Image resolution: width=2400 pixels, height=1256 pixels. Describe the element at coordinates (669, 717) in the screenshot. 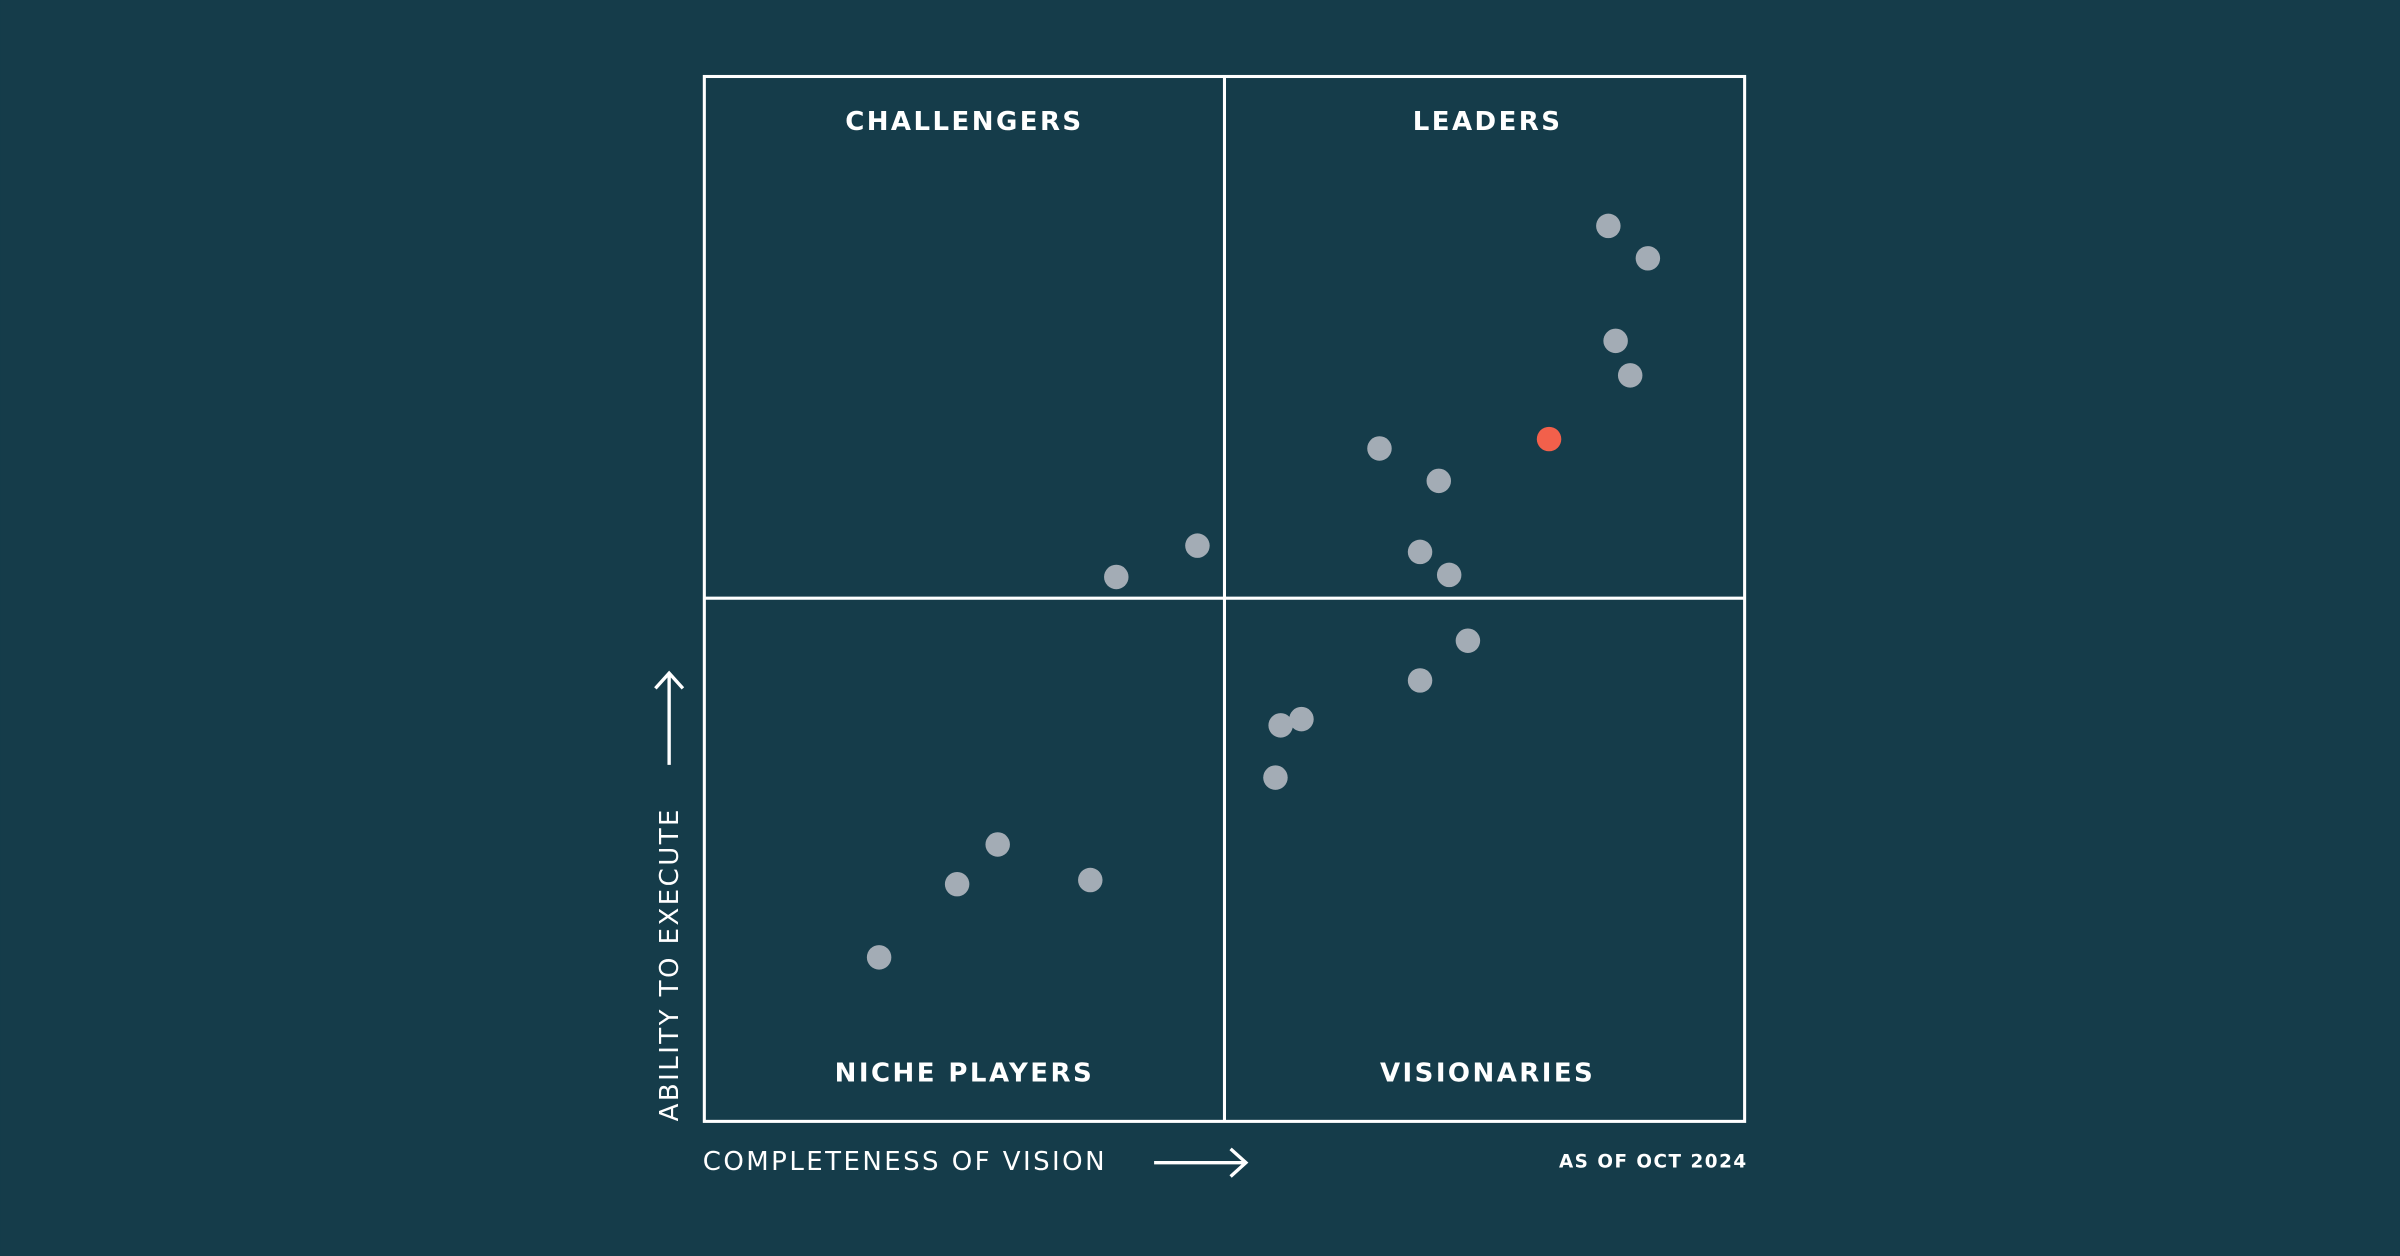

I see `y-arrow` at that location.